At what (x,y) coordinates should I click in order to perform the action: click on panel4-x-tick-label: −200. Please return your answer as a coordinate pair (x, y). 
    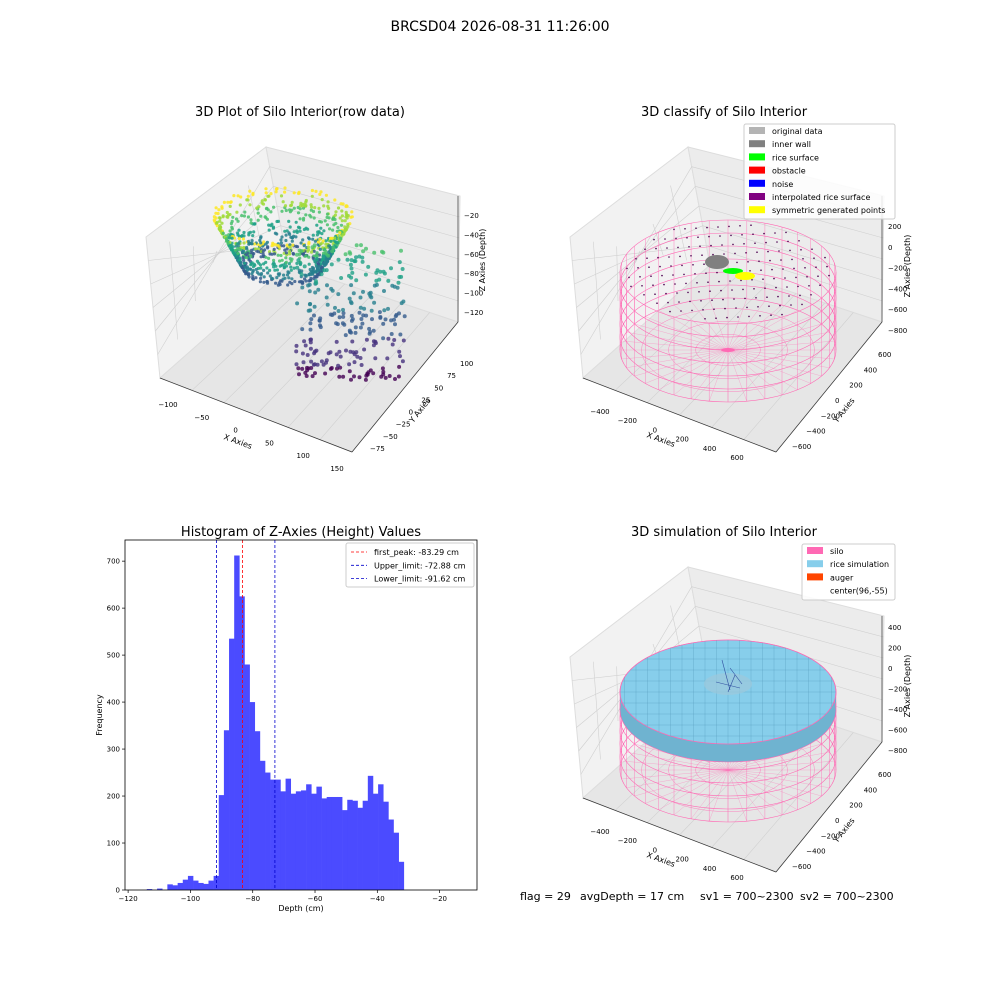
    Looking at the image, I should click on (627, 841).